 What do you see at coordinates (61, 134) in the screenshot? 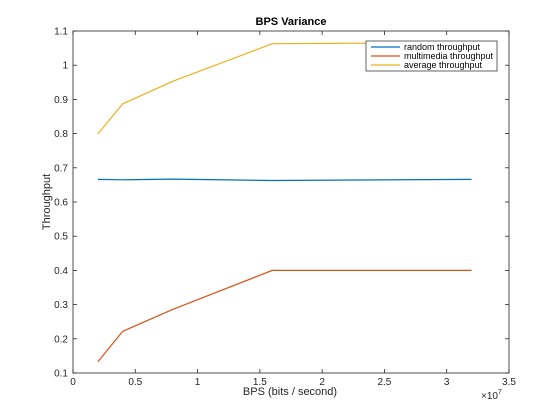
I see `y-tick-label: 0.8` at bounding box center [61, 134].